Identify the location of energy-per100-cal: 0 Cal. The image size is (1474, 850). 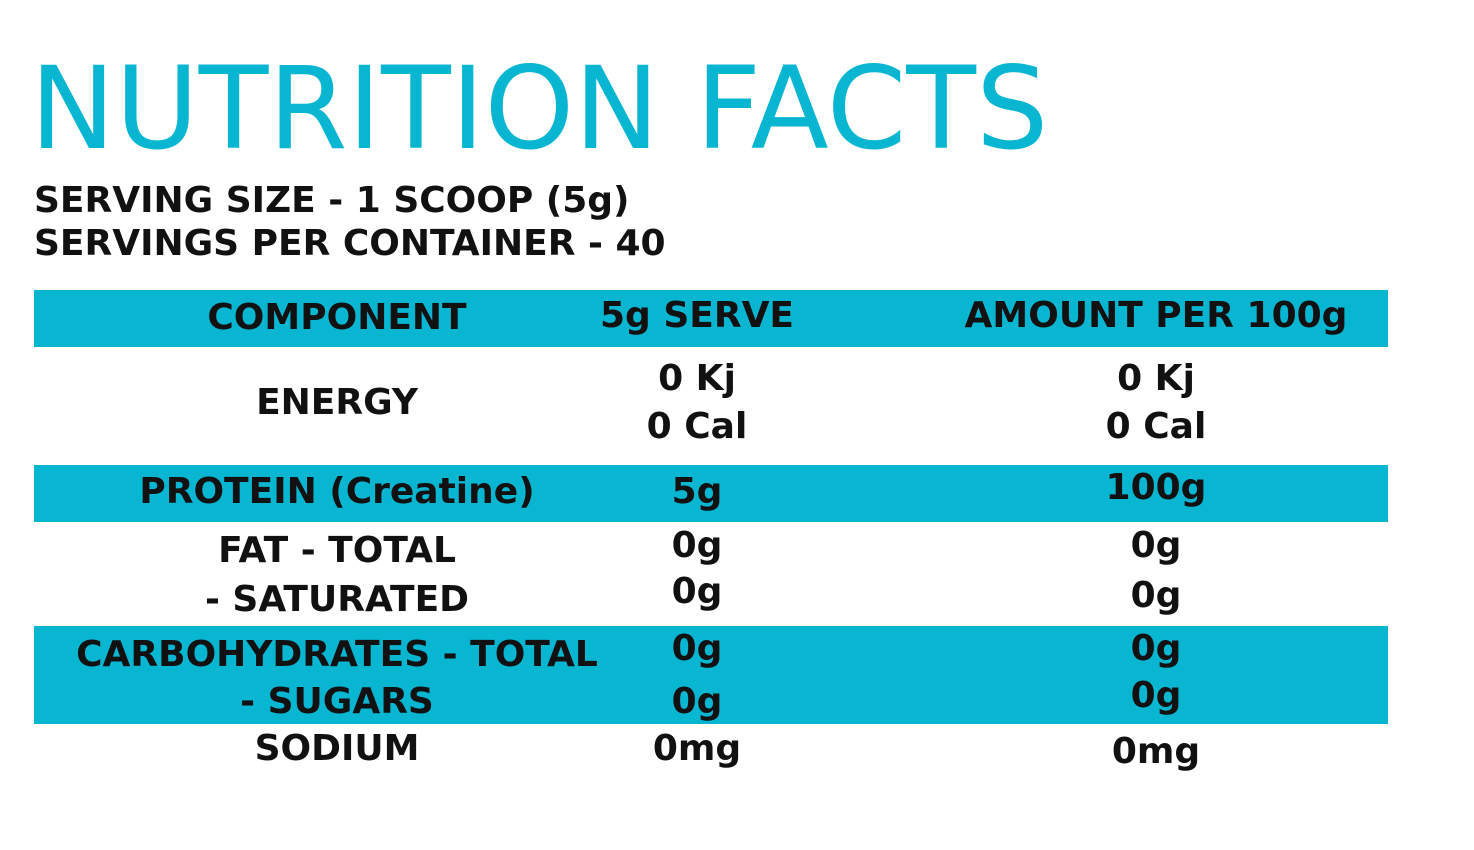
(1156, 426).